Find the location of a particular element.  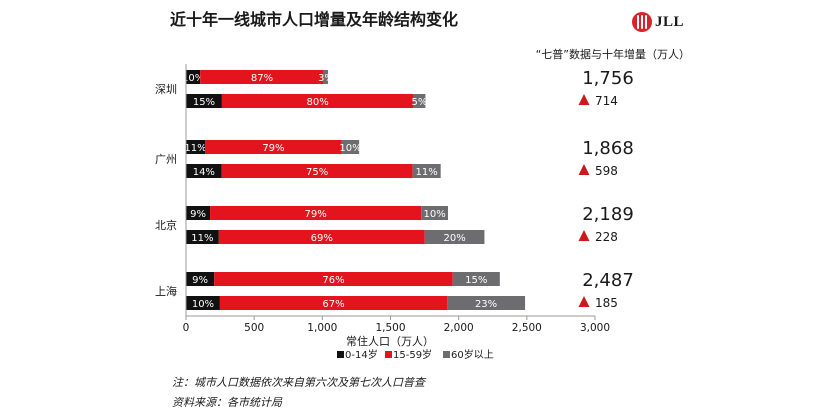

population-value: 2,487 is located at coordinates (608, 280).